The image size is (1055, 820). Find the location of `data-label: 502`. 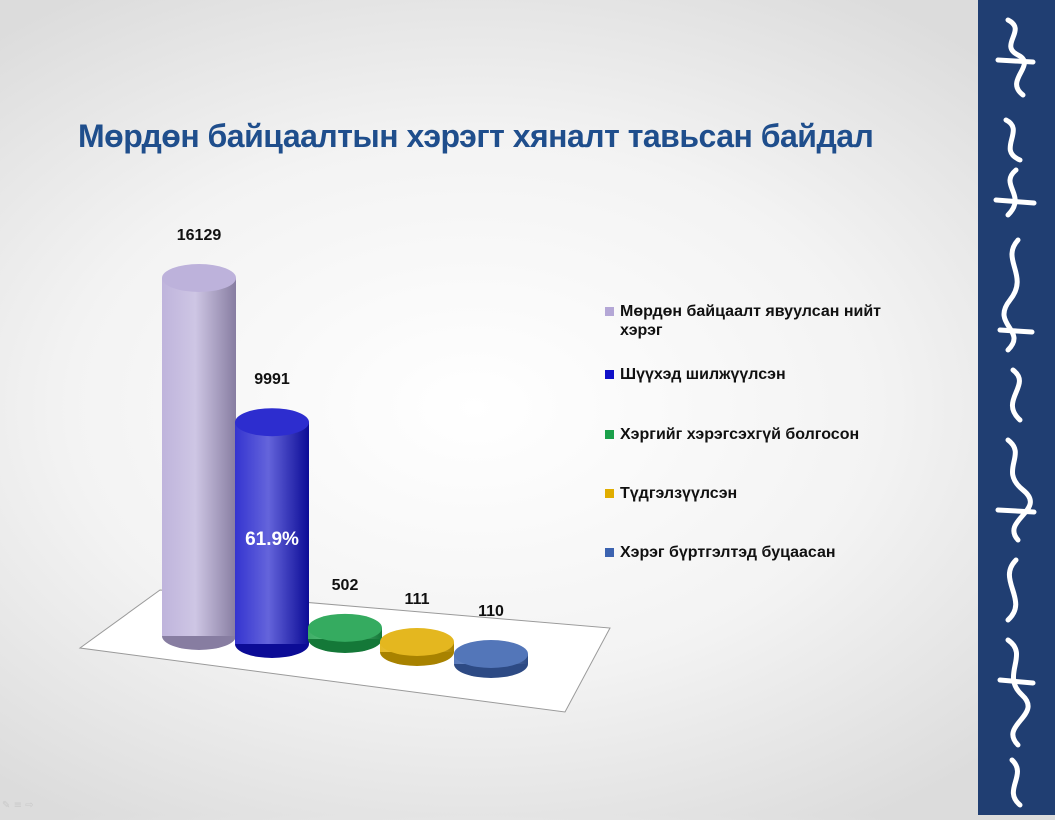

data-label: 502 is located at coordinates (345, 585).